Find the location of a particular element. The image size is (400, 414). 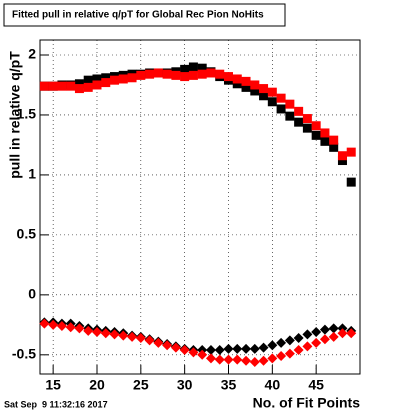

x-tick-label: 30 is located at coordinates (185, 385).